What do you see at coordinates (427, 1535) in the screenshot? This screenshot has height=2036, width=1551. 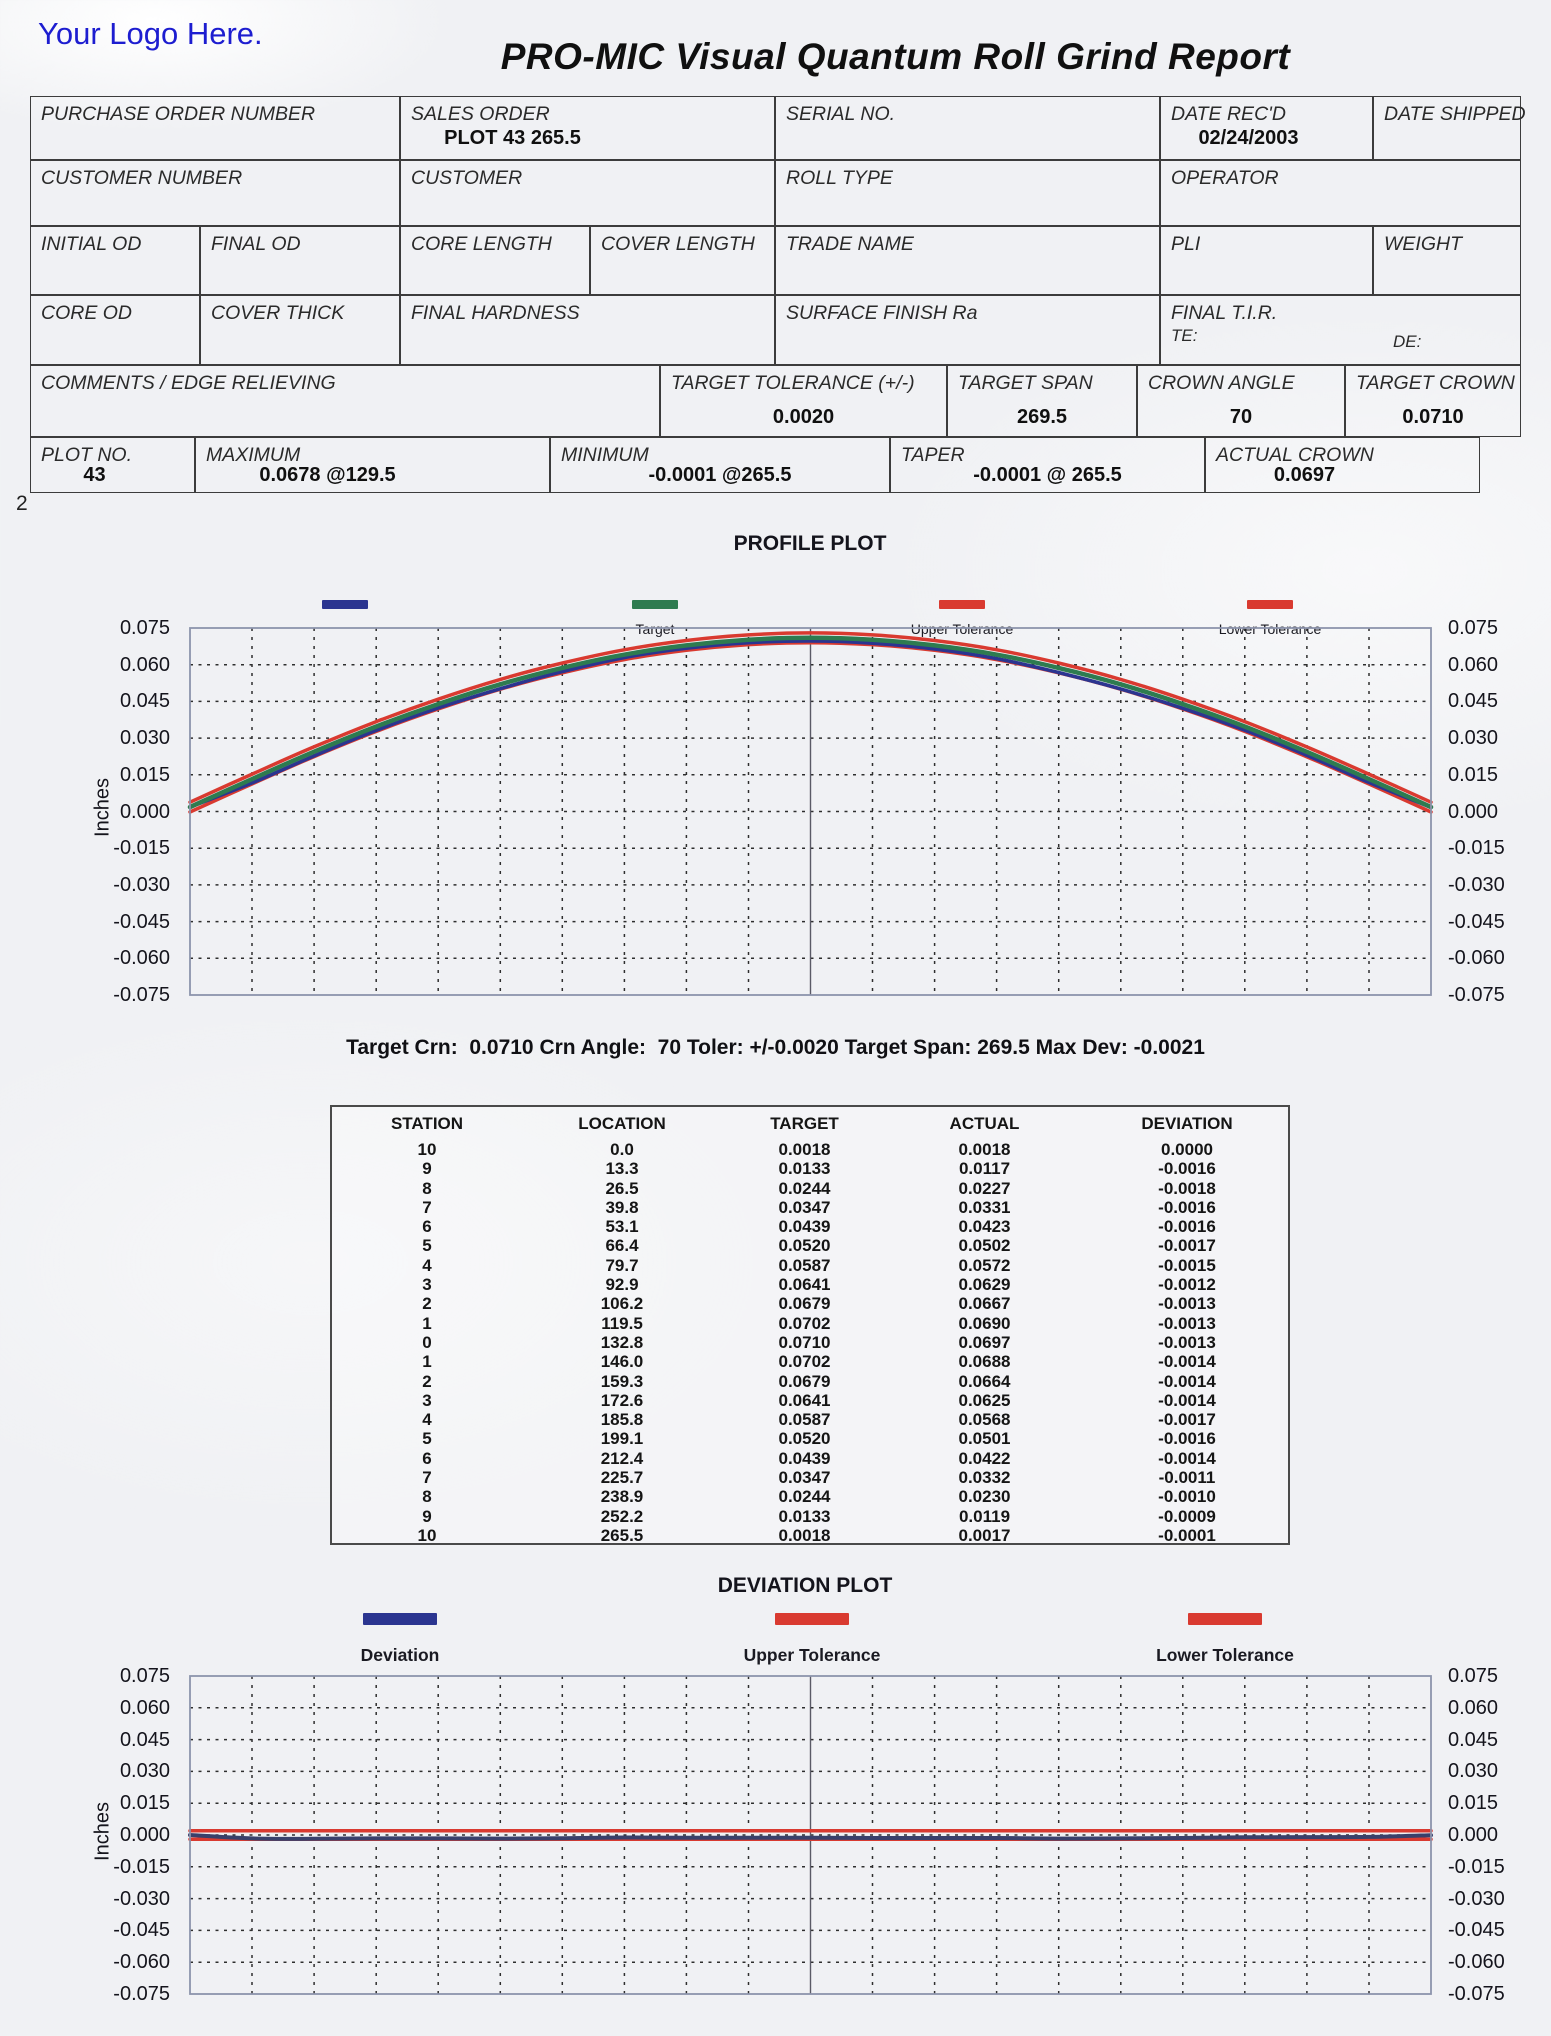 I see `table-cell: 10` at bounding box center [427, 1535].